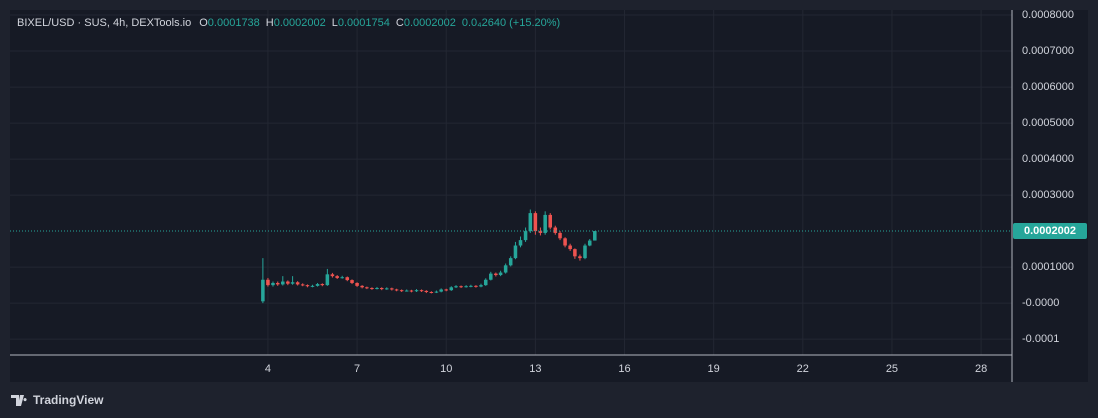  What do you see at coordinates (1040, 303) in the screenshot?
I see `y-tick-label: -0.0000` at bounding box center [1040, 303].